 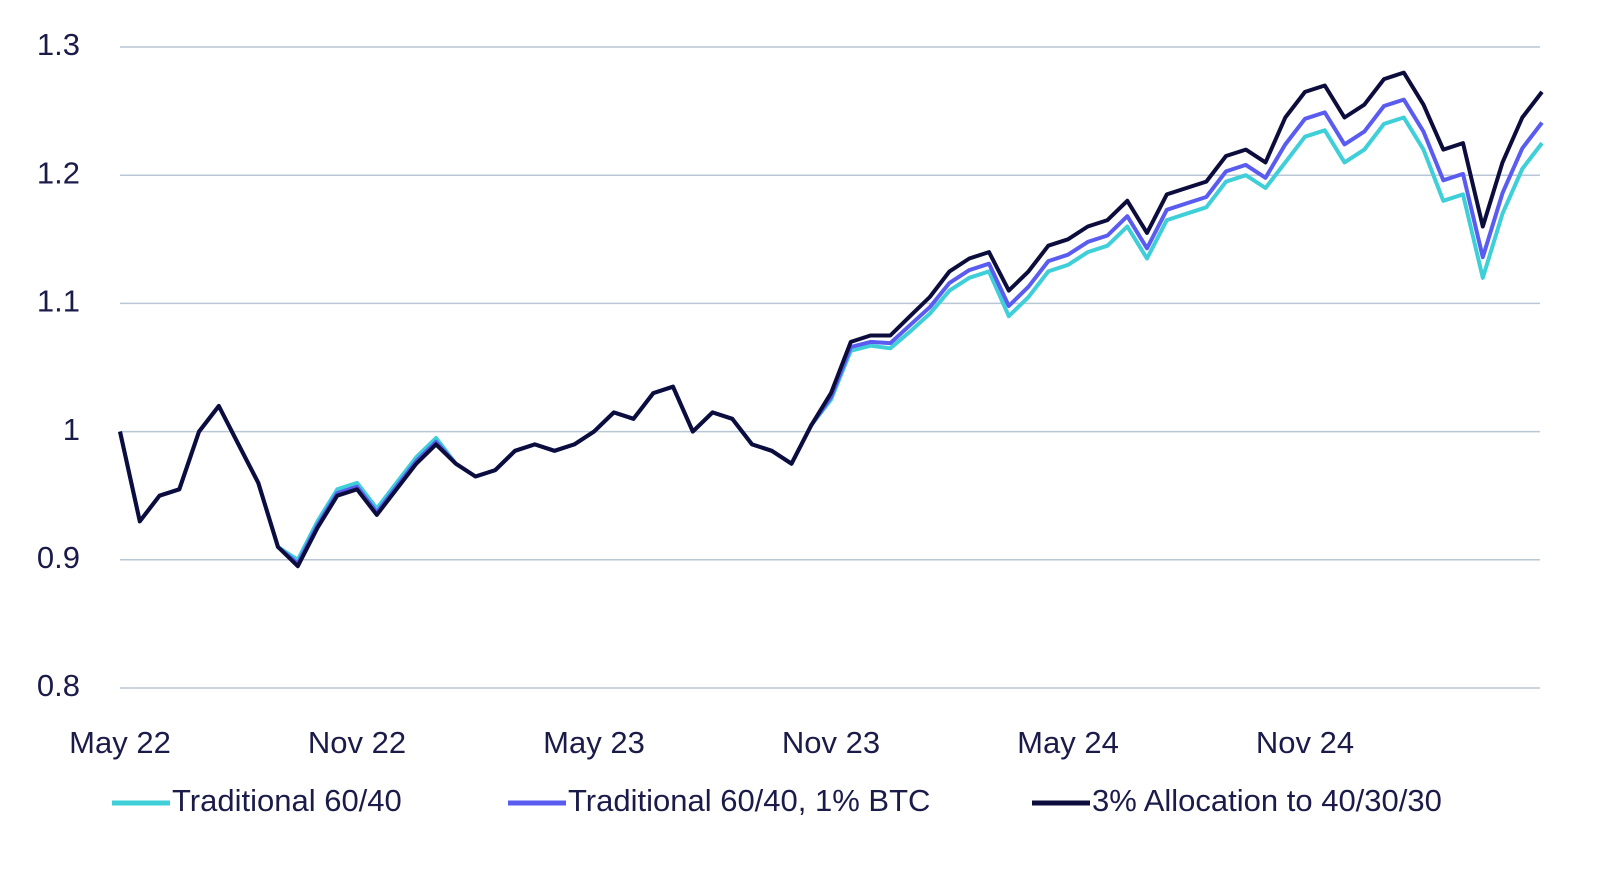 What do you see at coordinates (58, 685) in the screenshot?
I see `y-tick-label: 0.8` at bounding box center [58, 685].